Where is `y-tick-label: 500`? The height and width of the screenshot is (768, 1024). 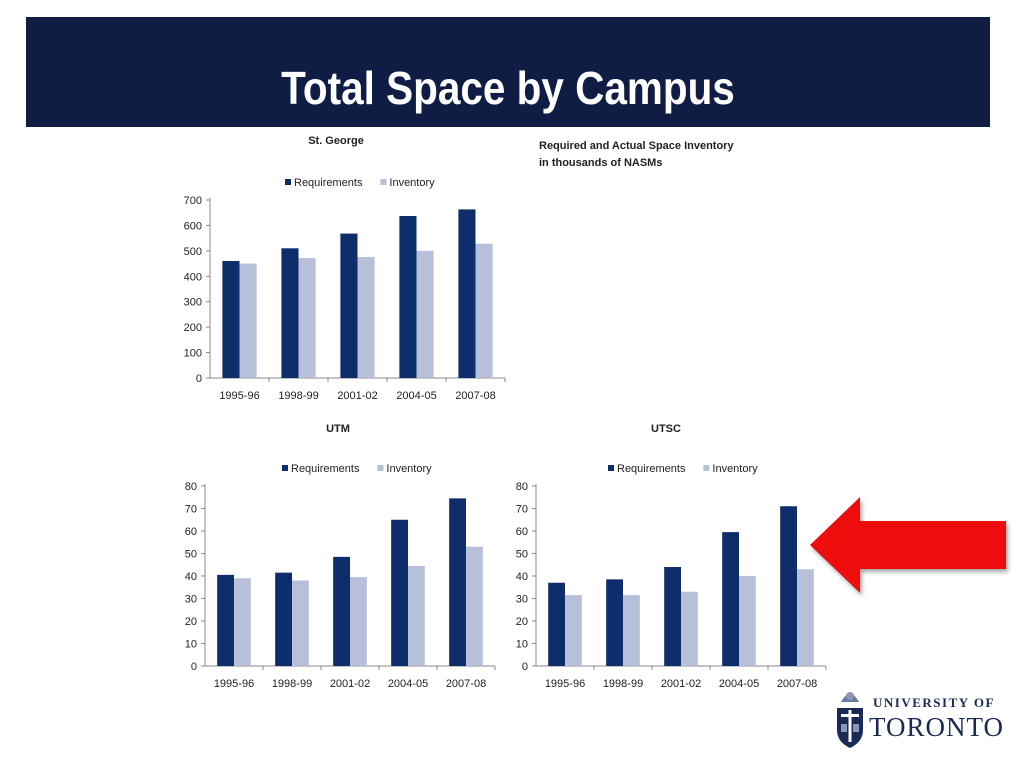 y-tick-label: 500 is located at coordinates (193, 252).